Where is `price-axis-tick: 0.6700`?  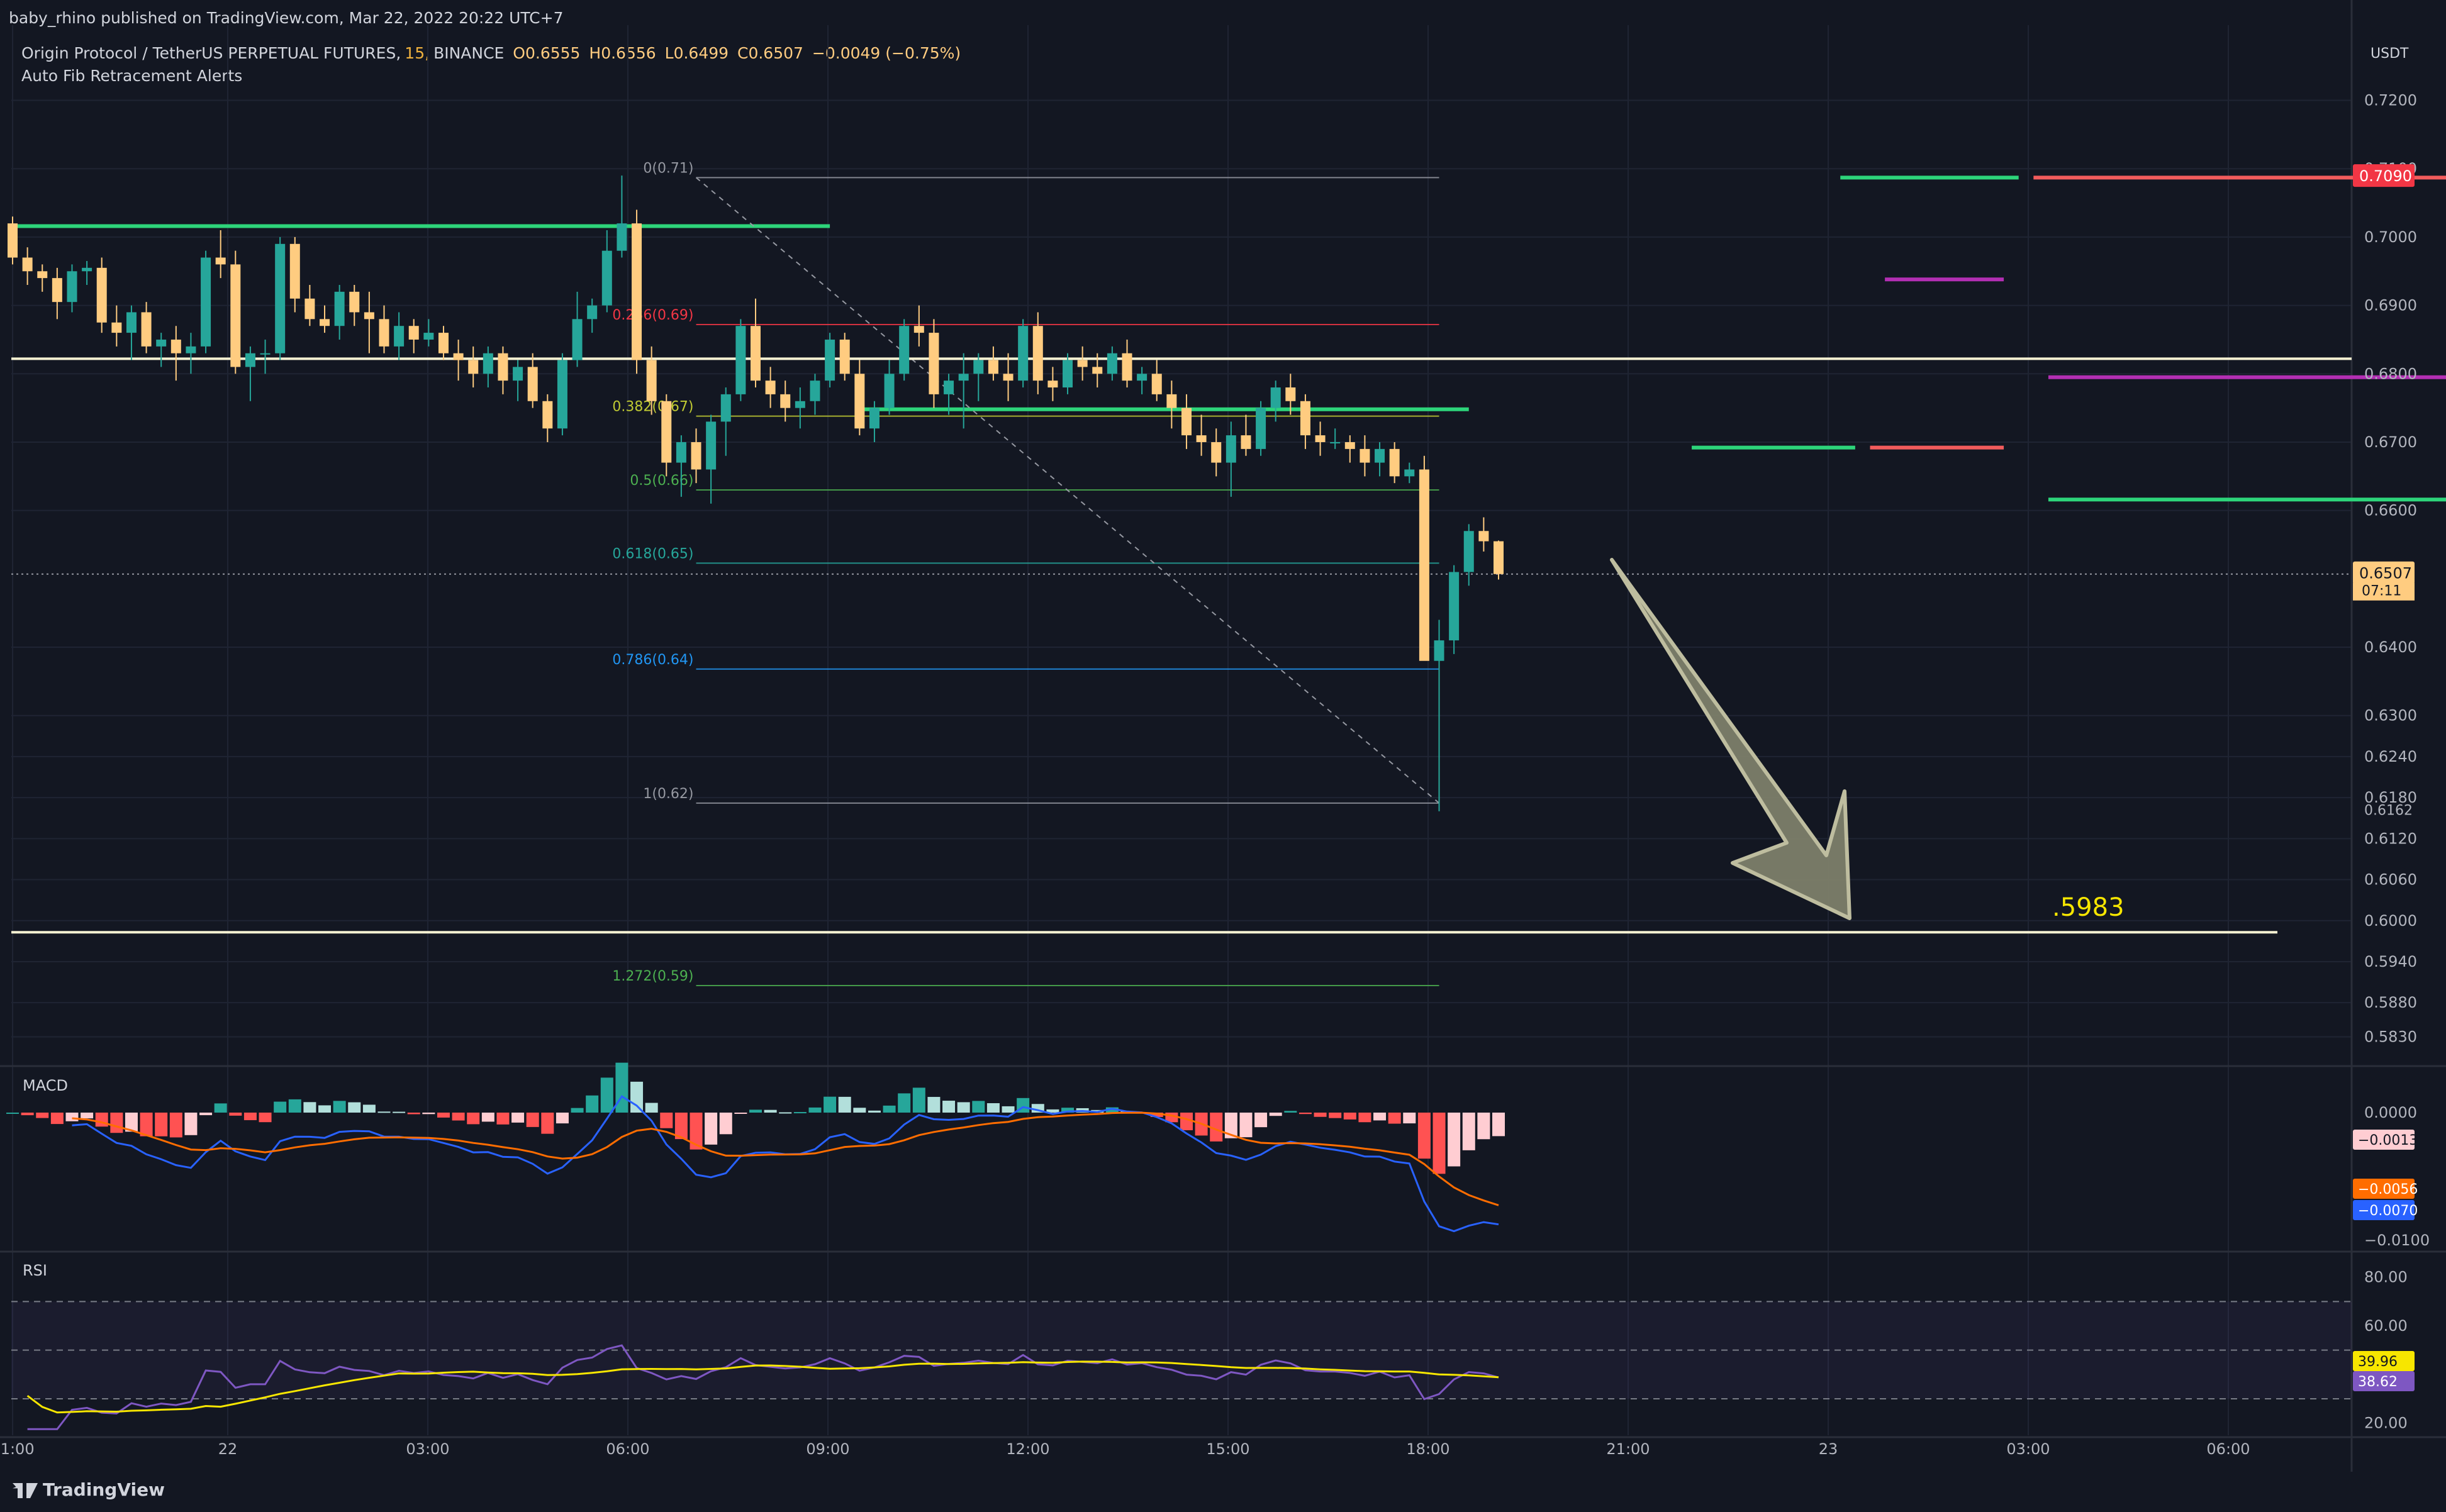 price-axis-tick: 0.6700 is located at coordinates (2390, 442).